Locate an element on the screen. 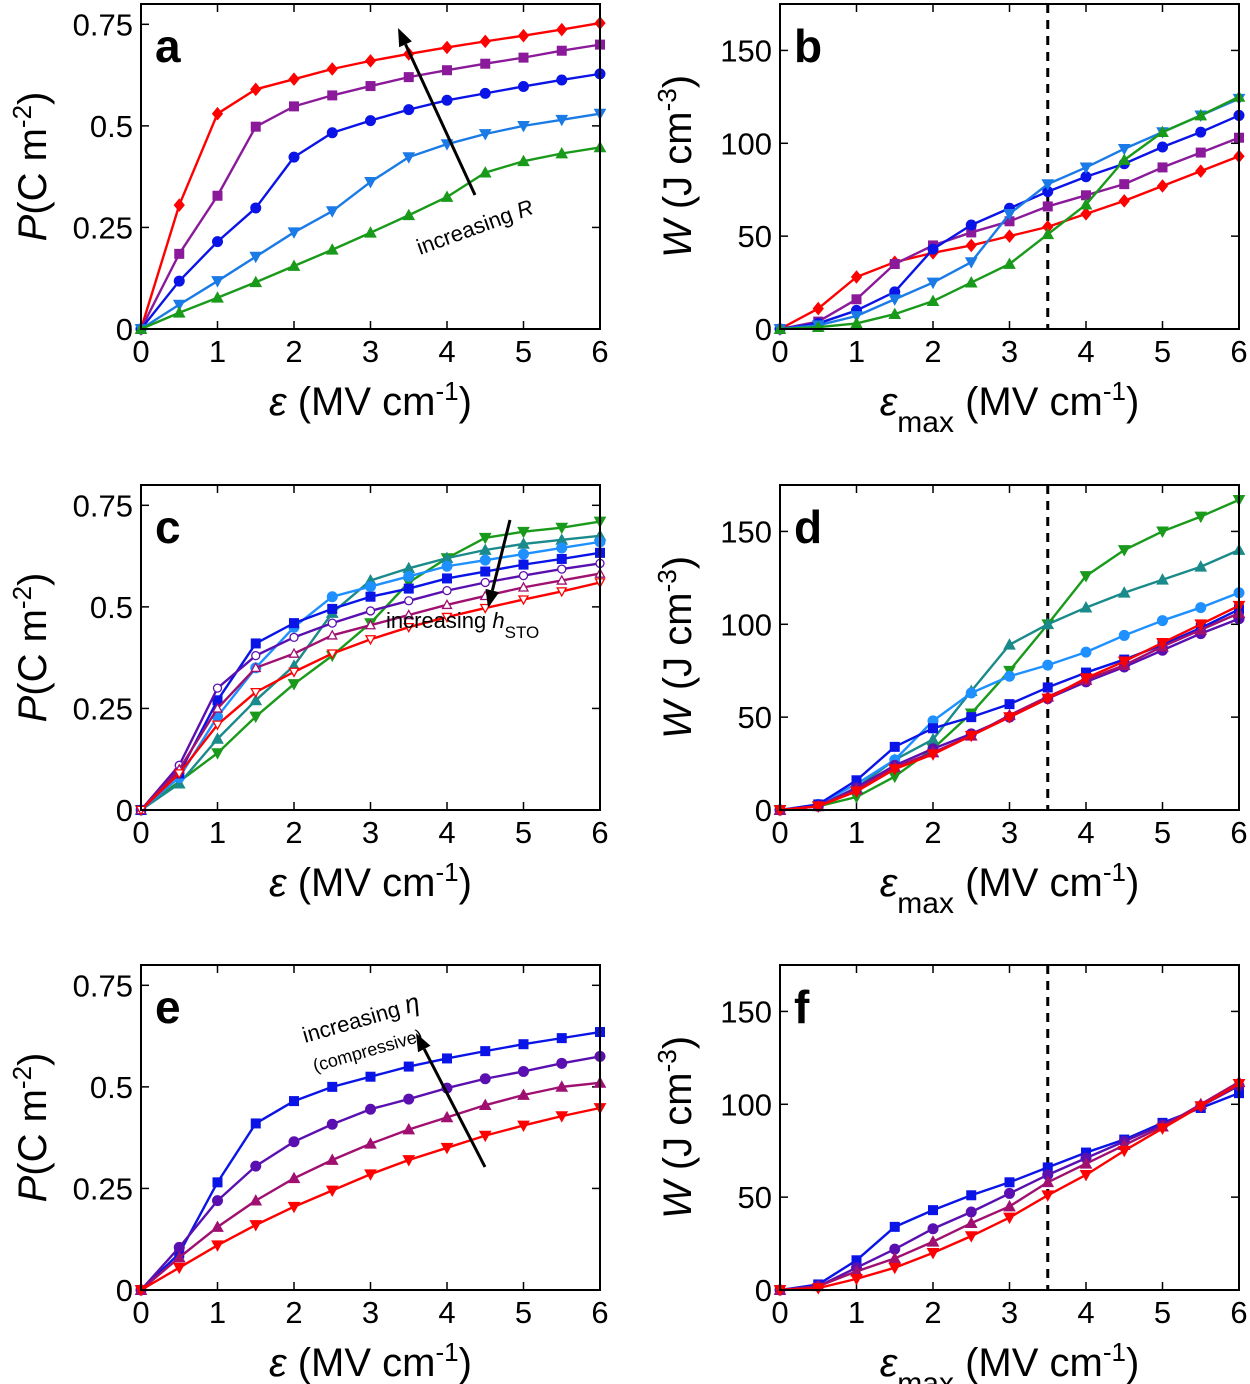 The image size is (1250, 1384). series-red is located at coordinates (1009, 1187).